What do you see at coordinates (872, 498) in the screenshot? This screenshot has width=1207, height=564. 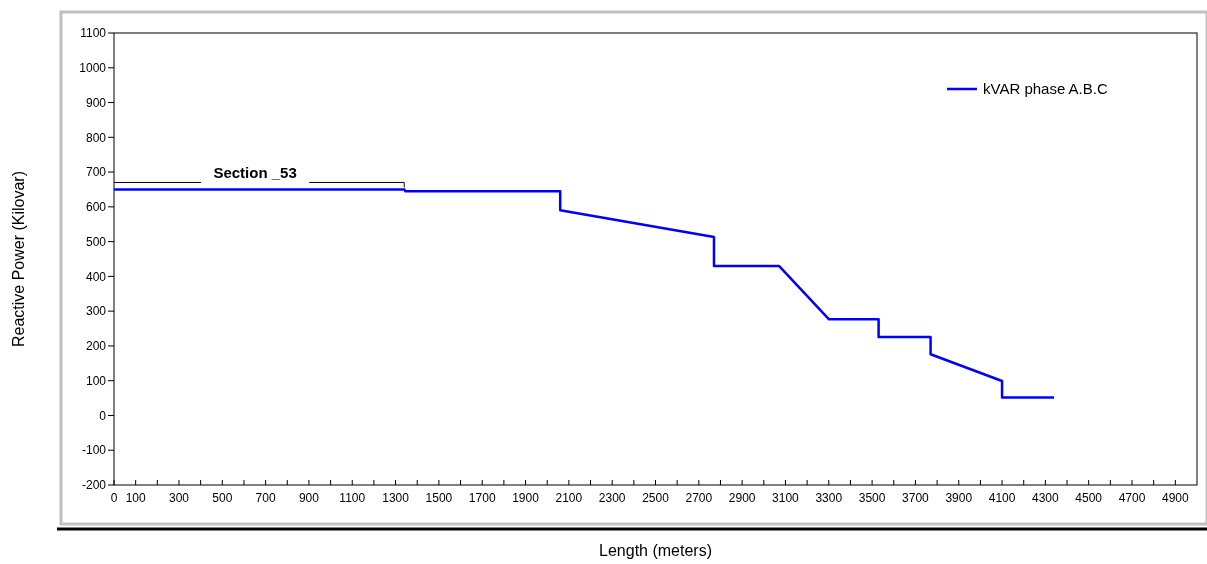 I see `x-tick-label: 3500` at bounding box center [872, 498].